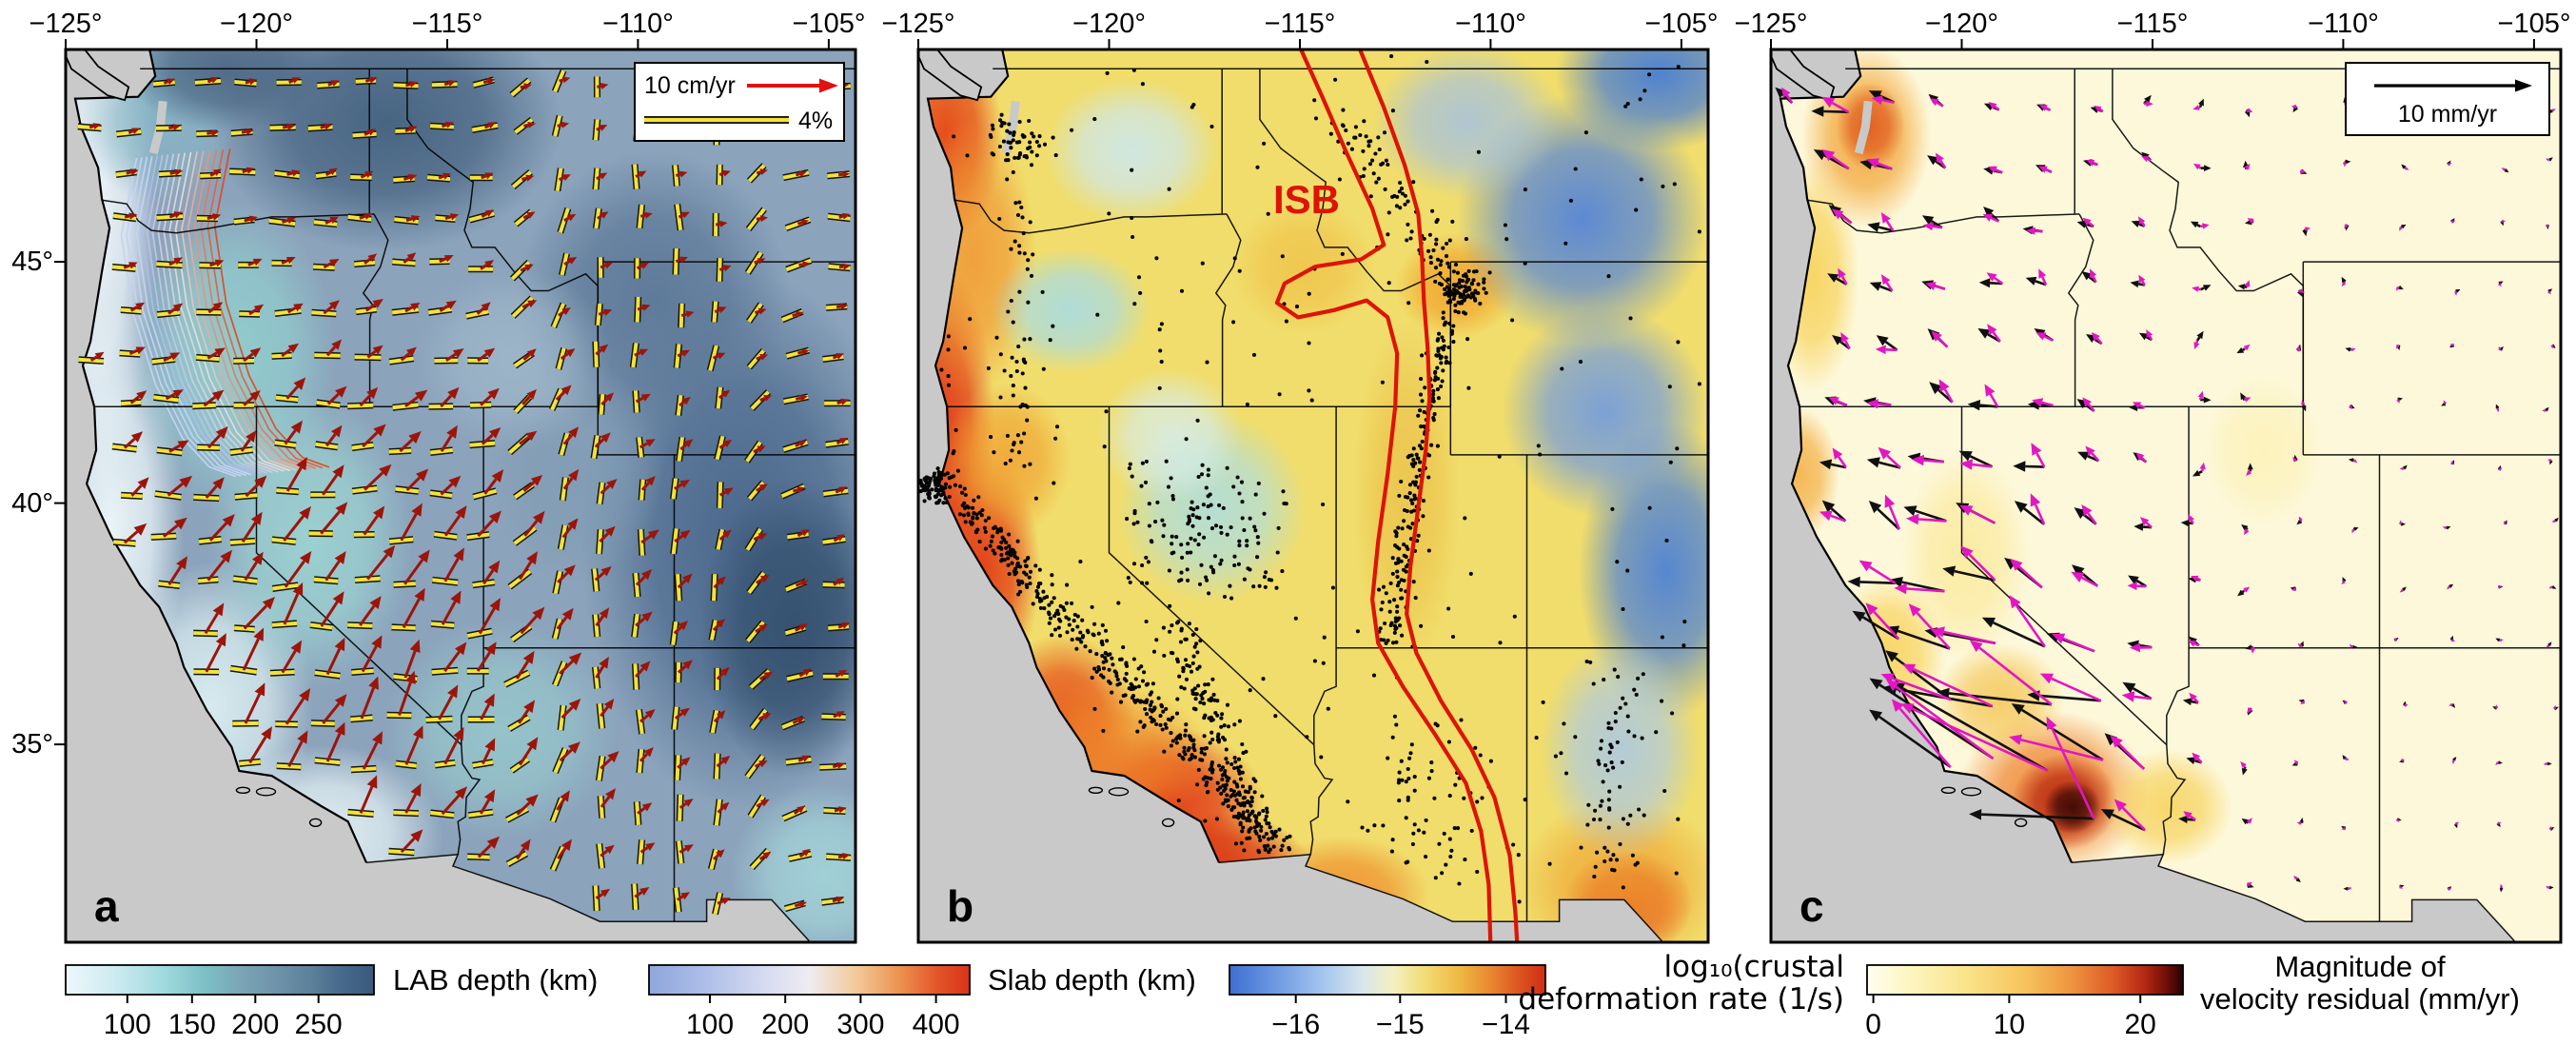 Image resolution: width=2576 pixels, height=1046 pixels. Describe the element at coordinates (1092, 980) in the screenshot. I see `colorbar-slab-depth-title: Slab depth (km)` at that location.